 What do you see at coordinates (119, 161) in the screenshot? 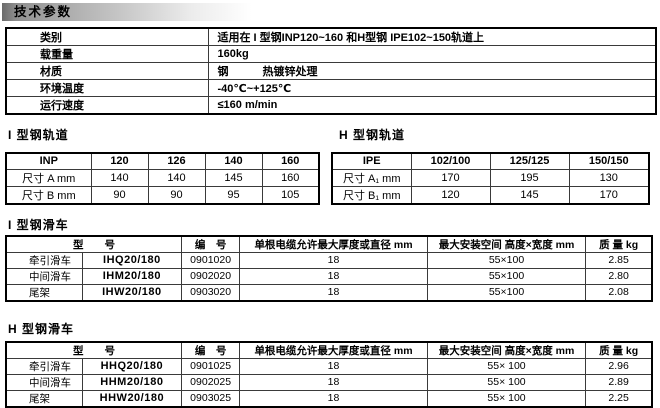
I see `header-cell: 120` at bounding box center [119, 161].